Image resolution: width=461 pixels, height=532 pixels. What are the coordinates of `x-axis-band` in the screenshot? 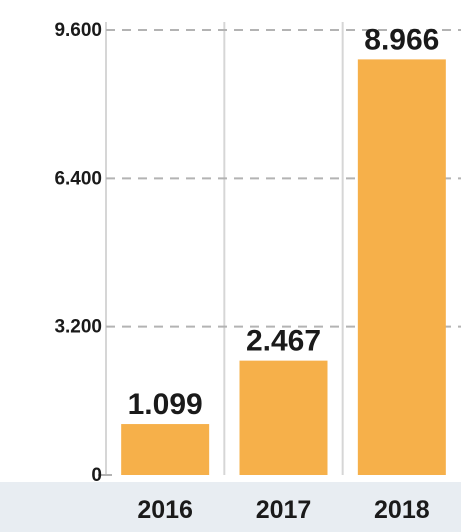 It's located at (230, 507).